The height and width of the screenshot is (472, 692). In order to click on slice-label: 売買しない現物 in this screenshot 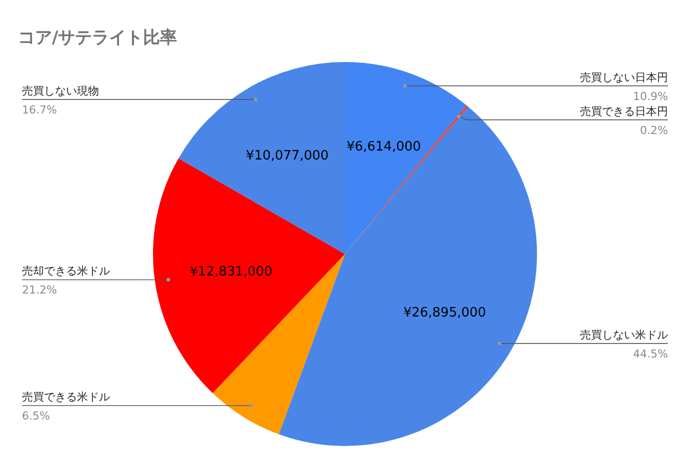, I will do `click(60, 91)`.